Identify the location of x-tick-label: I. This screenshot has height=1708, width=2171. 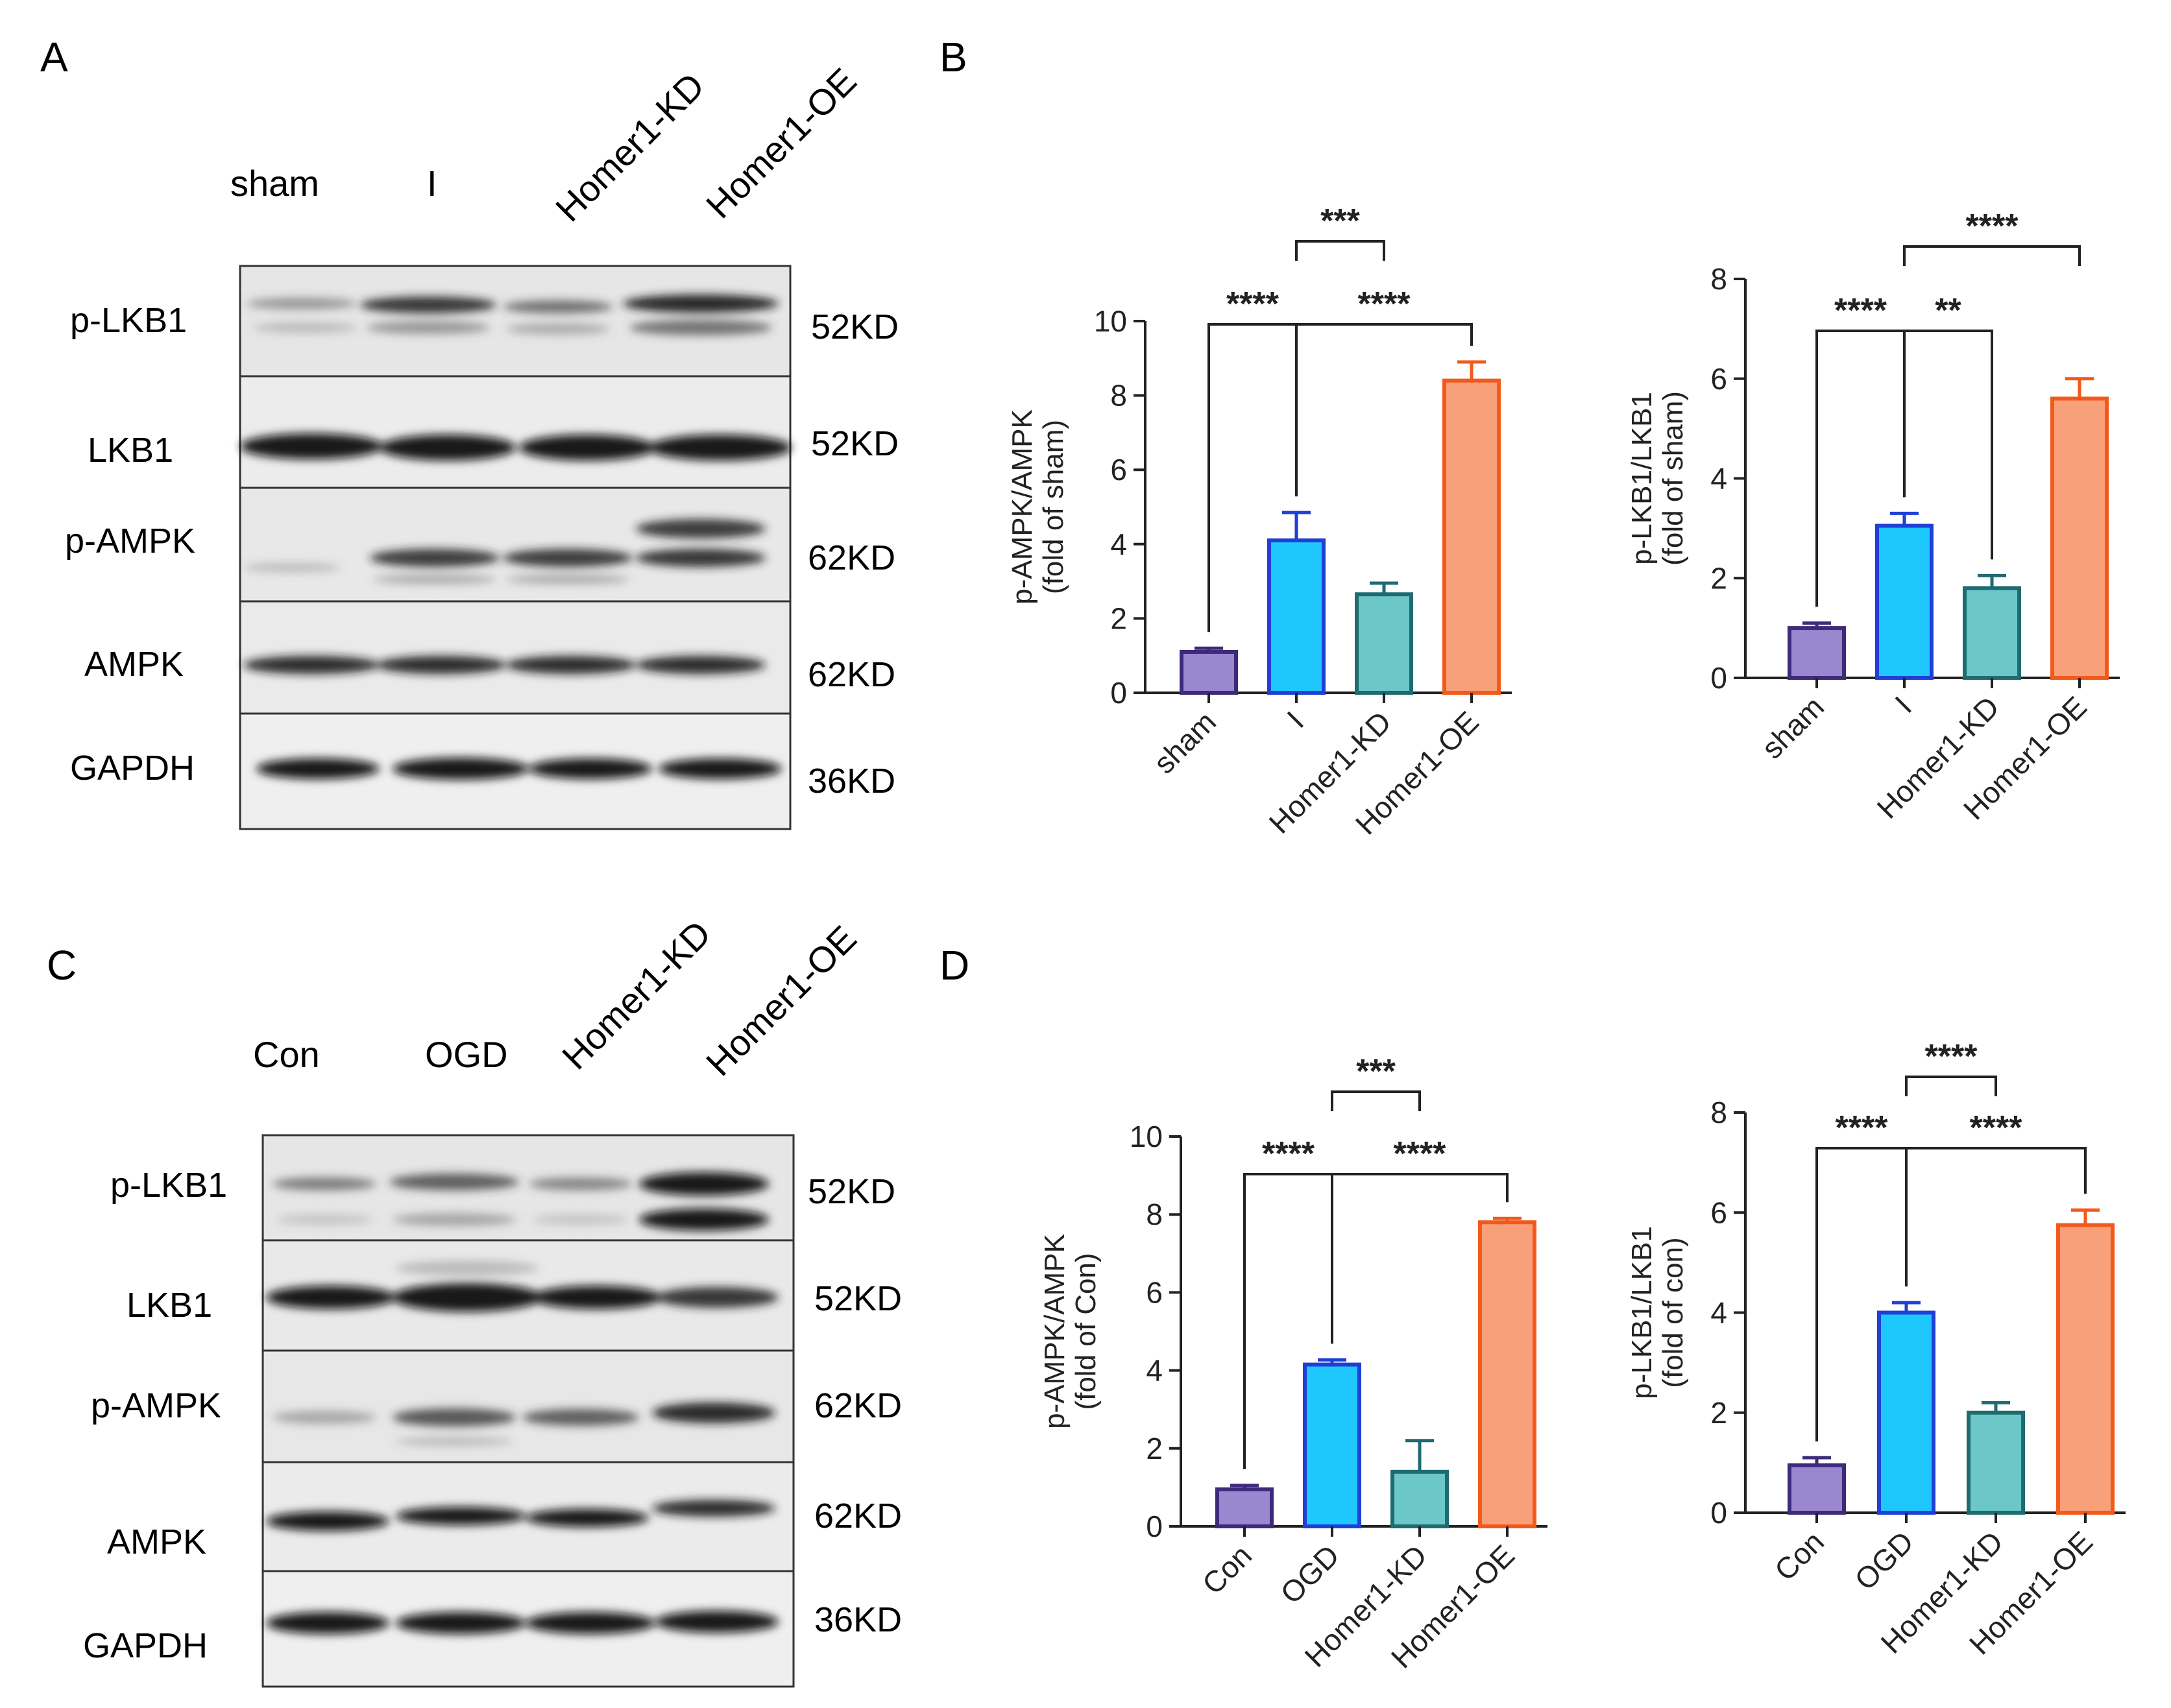
(1903, 705).